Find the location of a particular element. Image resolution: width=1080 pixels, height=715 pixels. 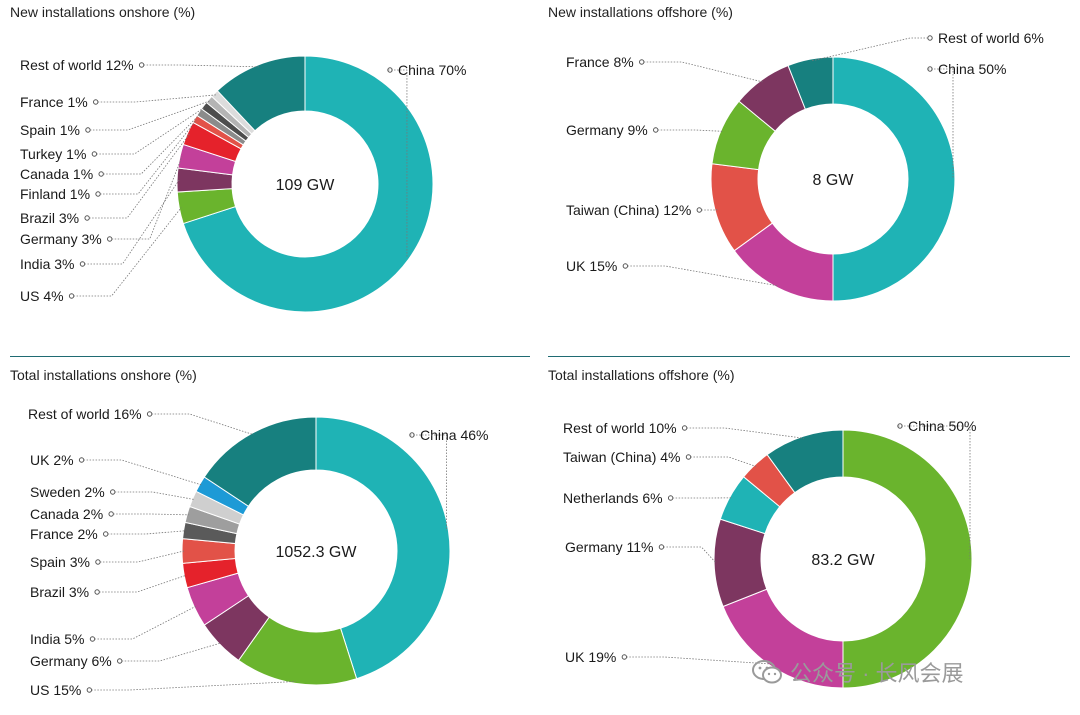

label-sweden: Sweden 2% is located at coordinates (67, 492).